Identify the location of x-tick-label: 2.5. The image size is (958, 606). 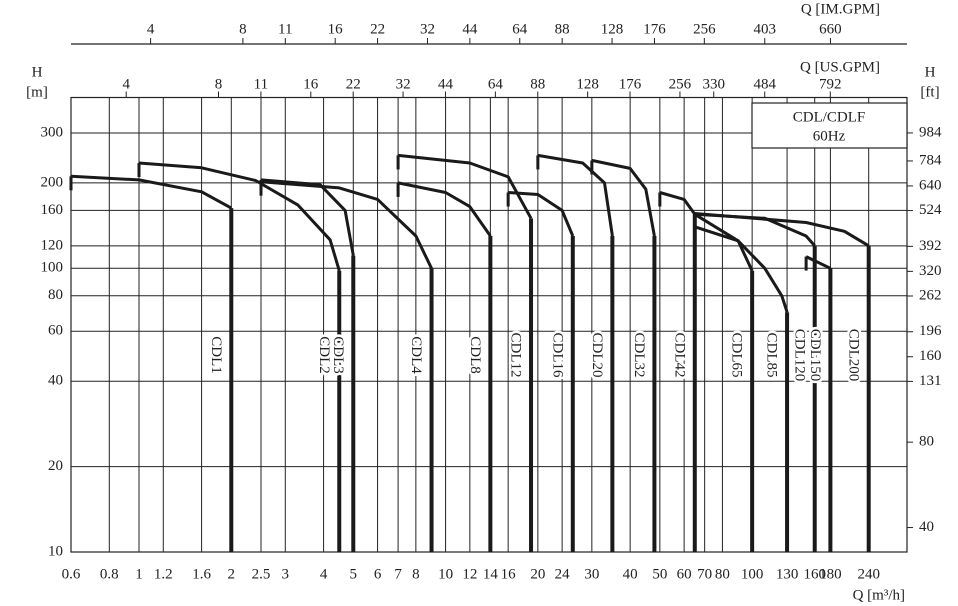
(261, 574).